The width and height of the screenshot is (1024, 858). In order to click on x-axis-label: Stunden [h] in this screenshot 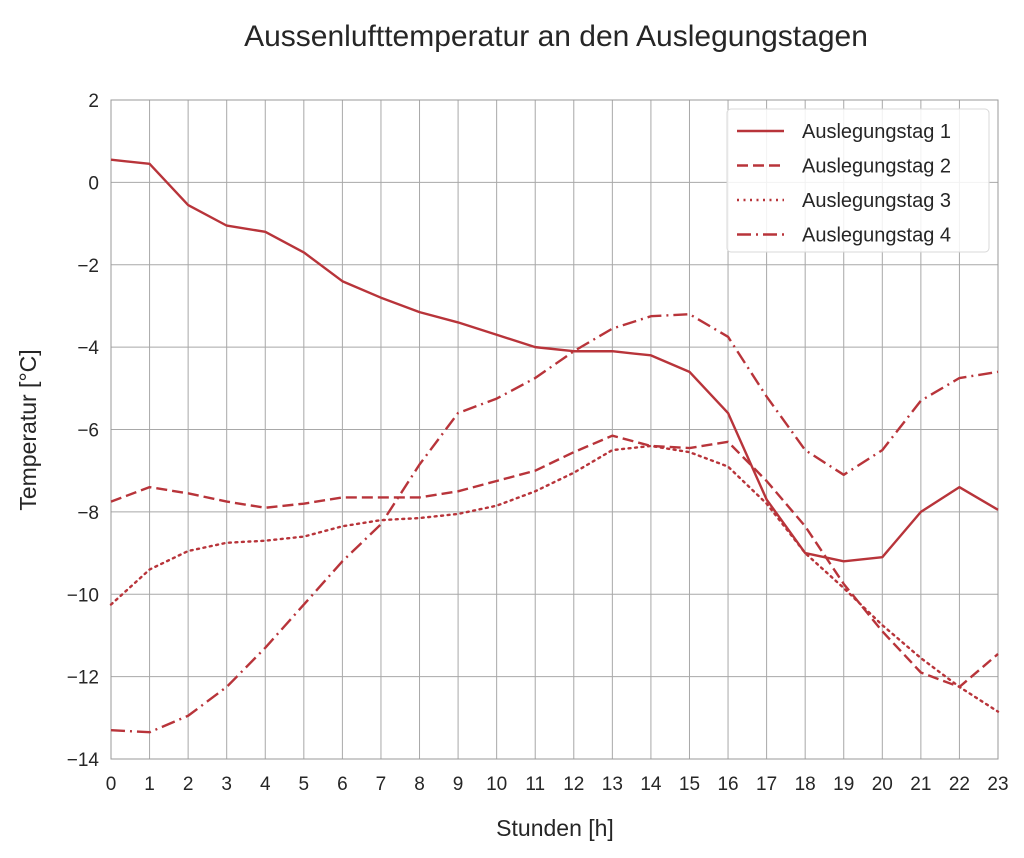, I will do `click(555, 828)`.